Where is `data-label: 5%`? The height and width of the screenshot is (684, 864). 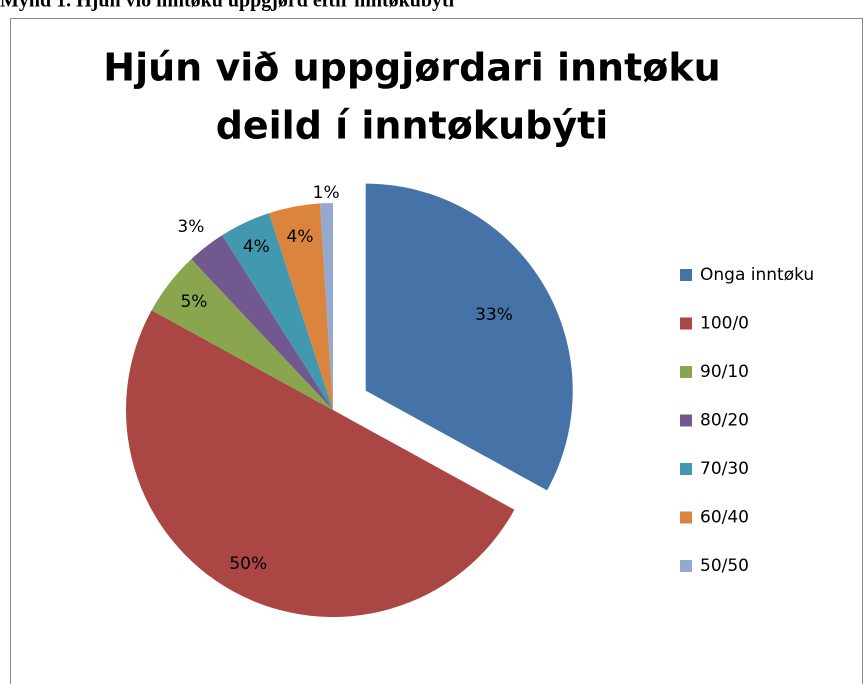
data-label: 5% is located at coordinates (193, 302).